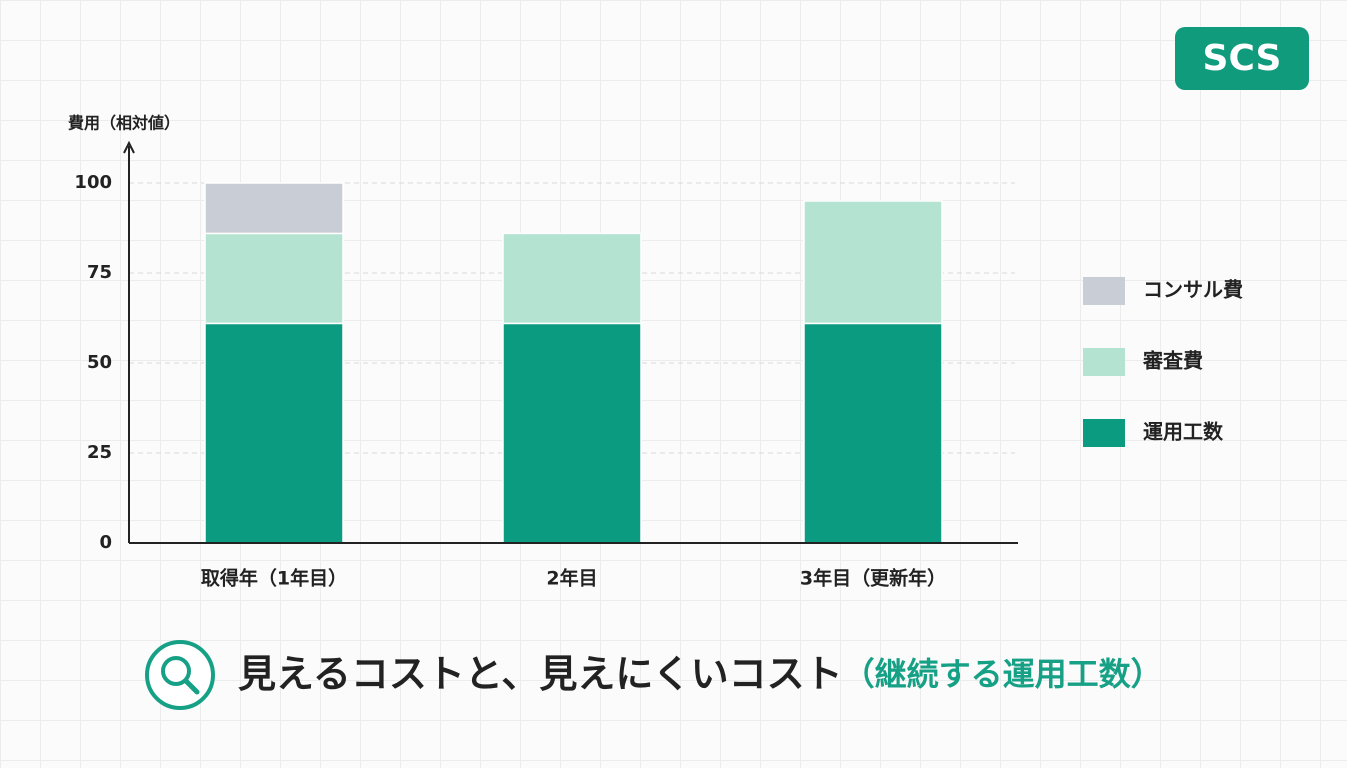 This screenshot has height=768, width=1347. What do you see at coordinates (540, 674) in the screenshot?
I see `caption-main: 見えるコストと、見えにくいコスト` at bounding box center [540, 674].